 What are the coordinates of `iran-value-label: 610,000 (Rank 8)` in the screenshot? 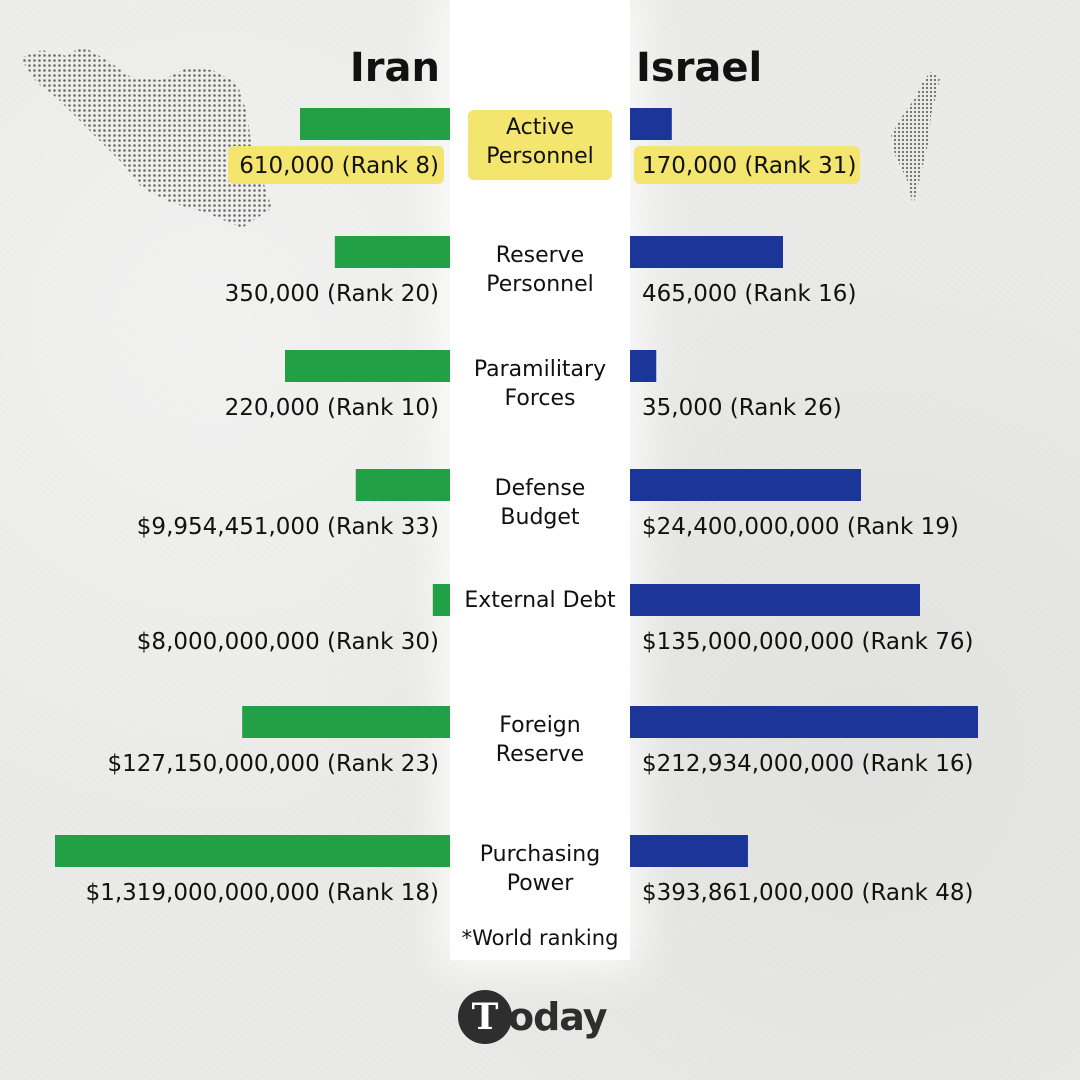 It's located at (339, 166).